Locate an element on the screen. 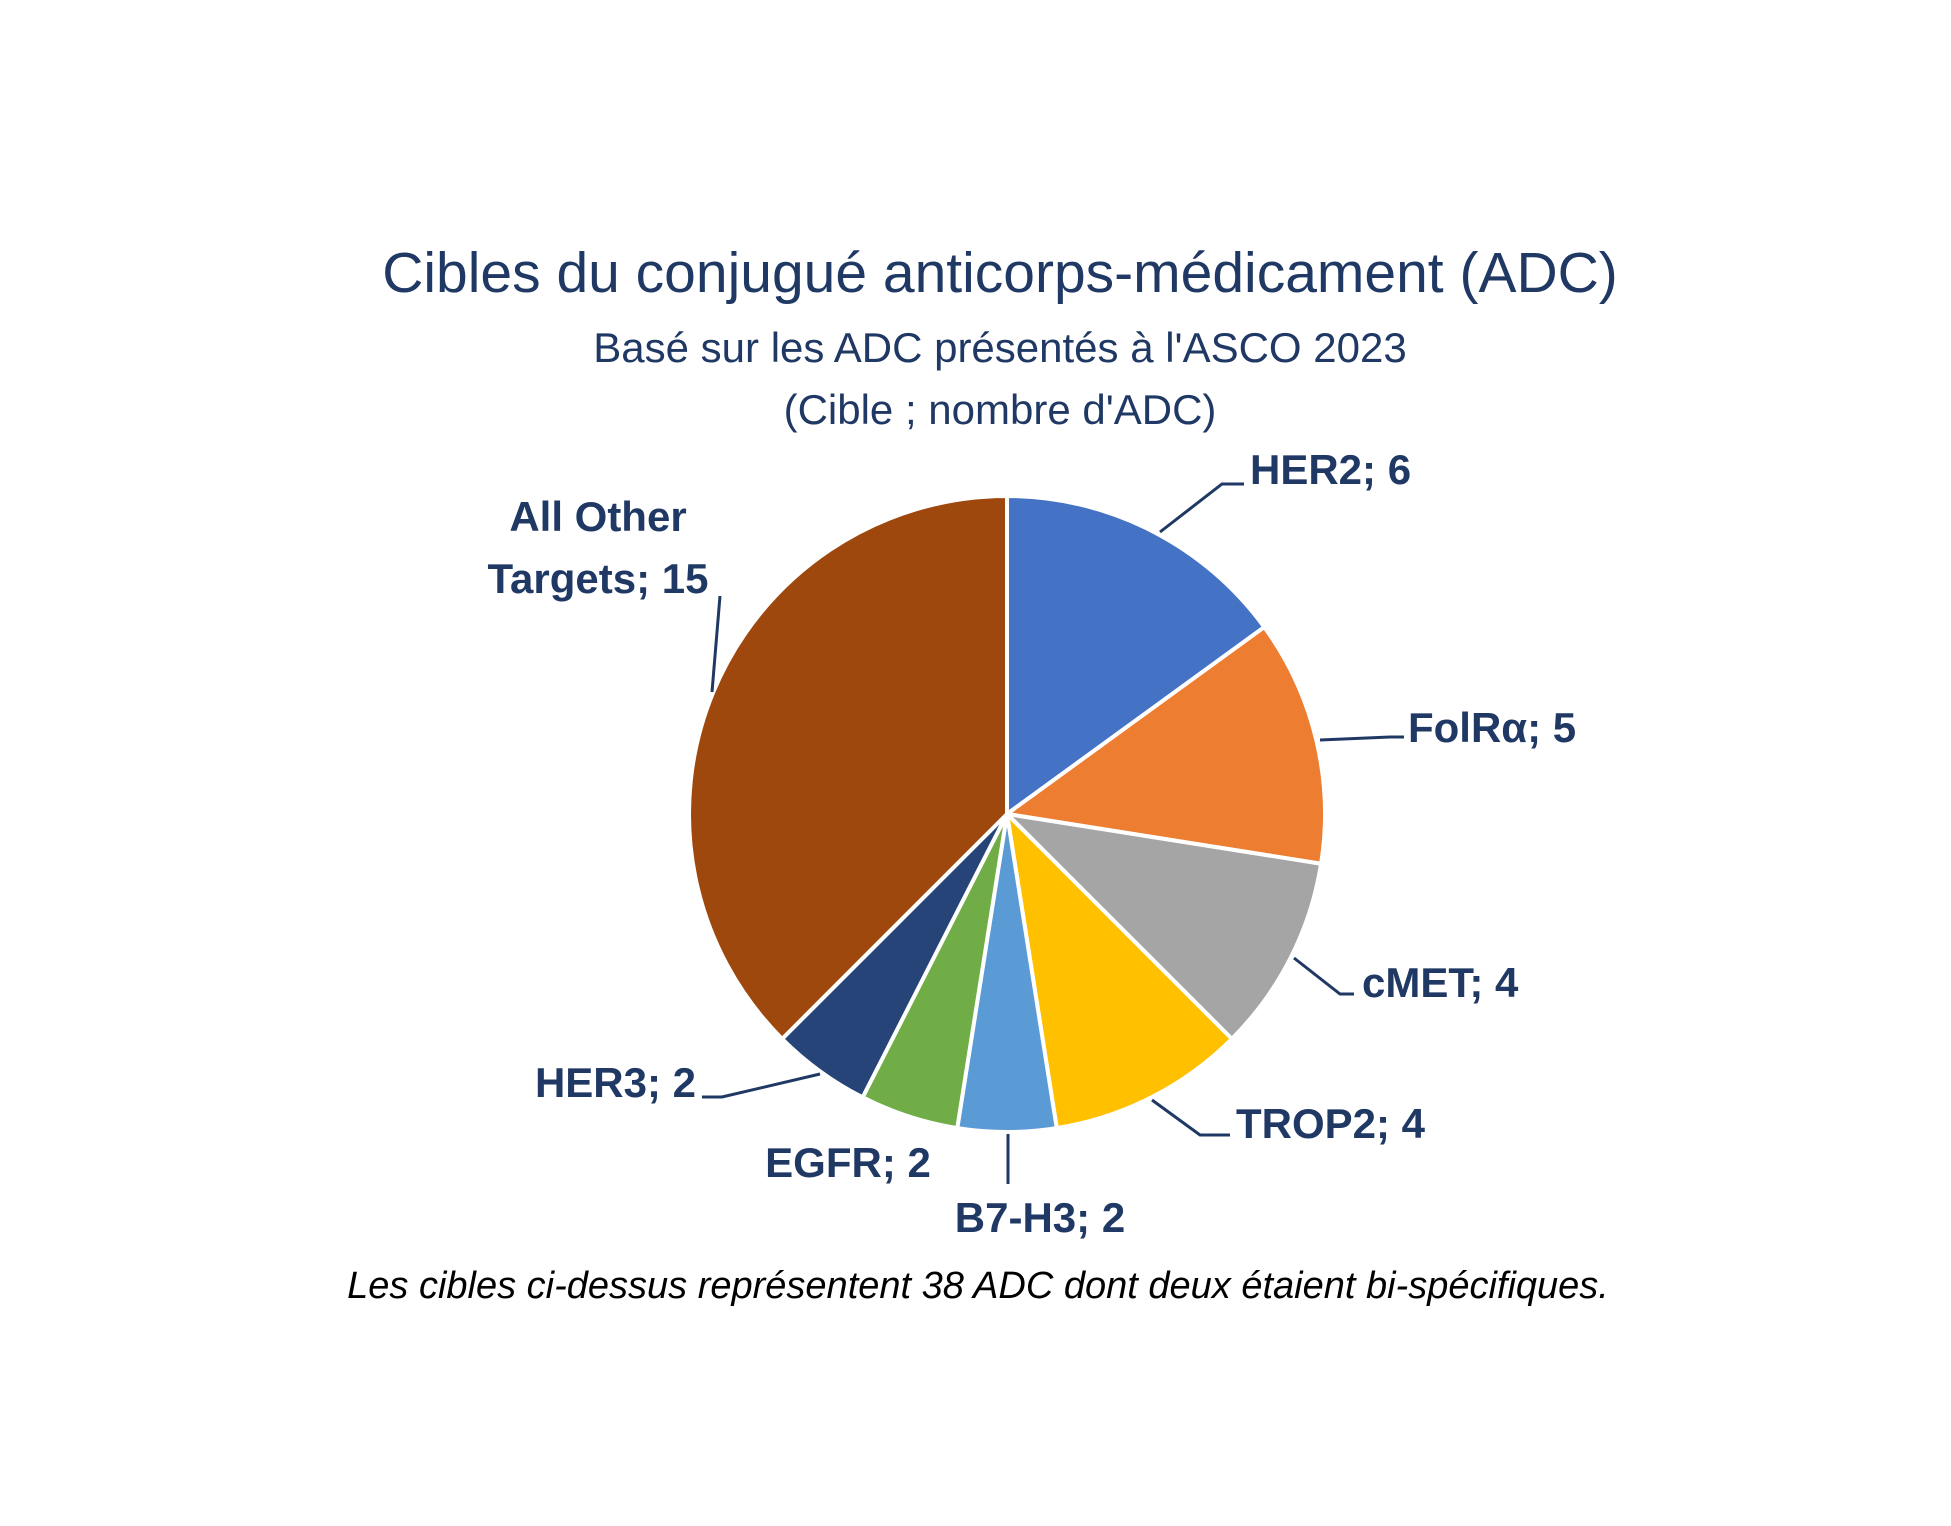 This screenshot has height=1526, width=1951. slice-label: B7-H3; 2 is located at coordinates (1040, 1217).